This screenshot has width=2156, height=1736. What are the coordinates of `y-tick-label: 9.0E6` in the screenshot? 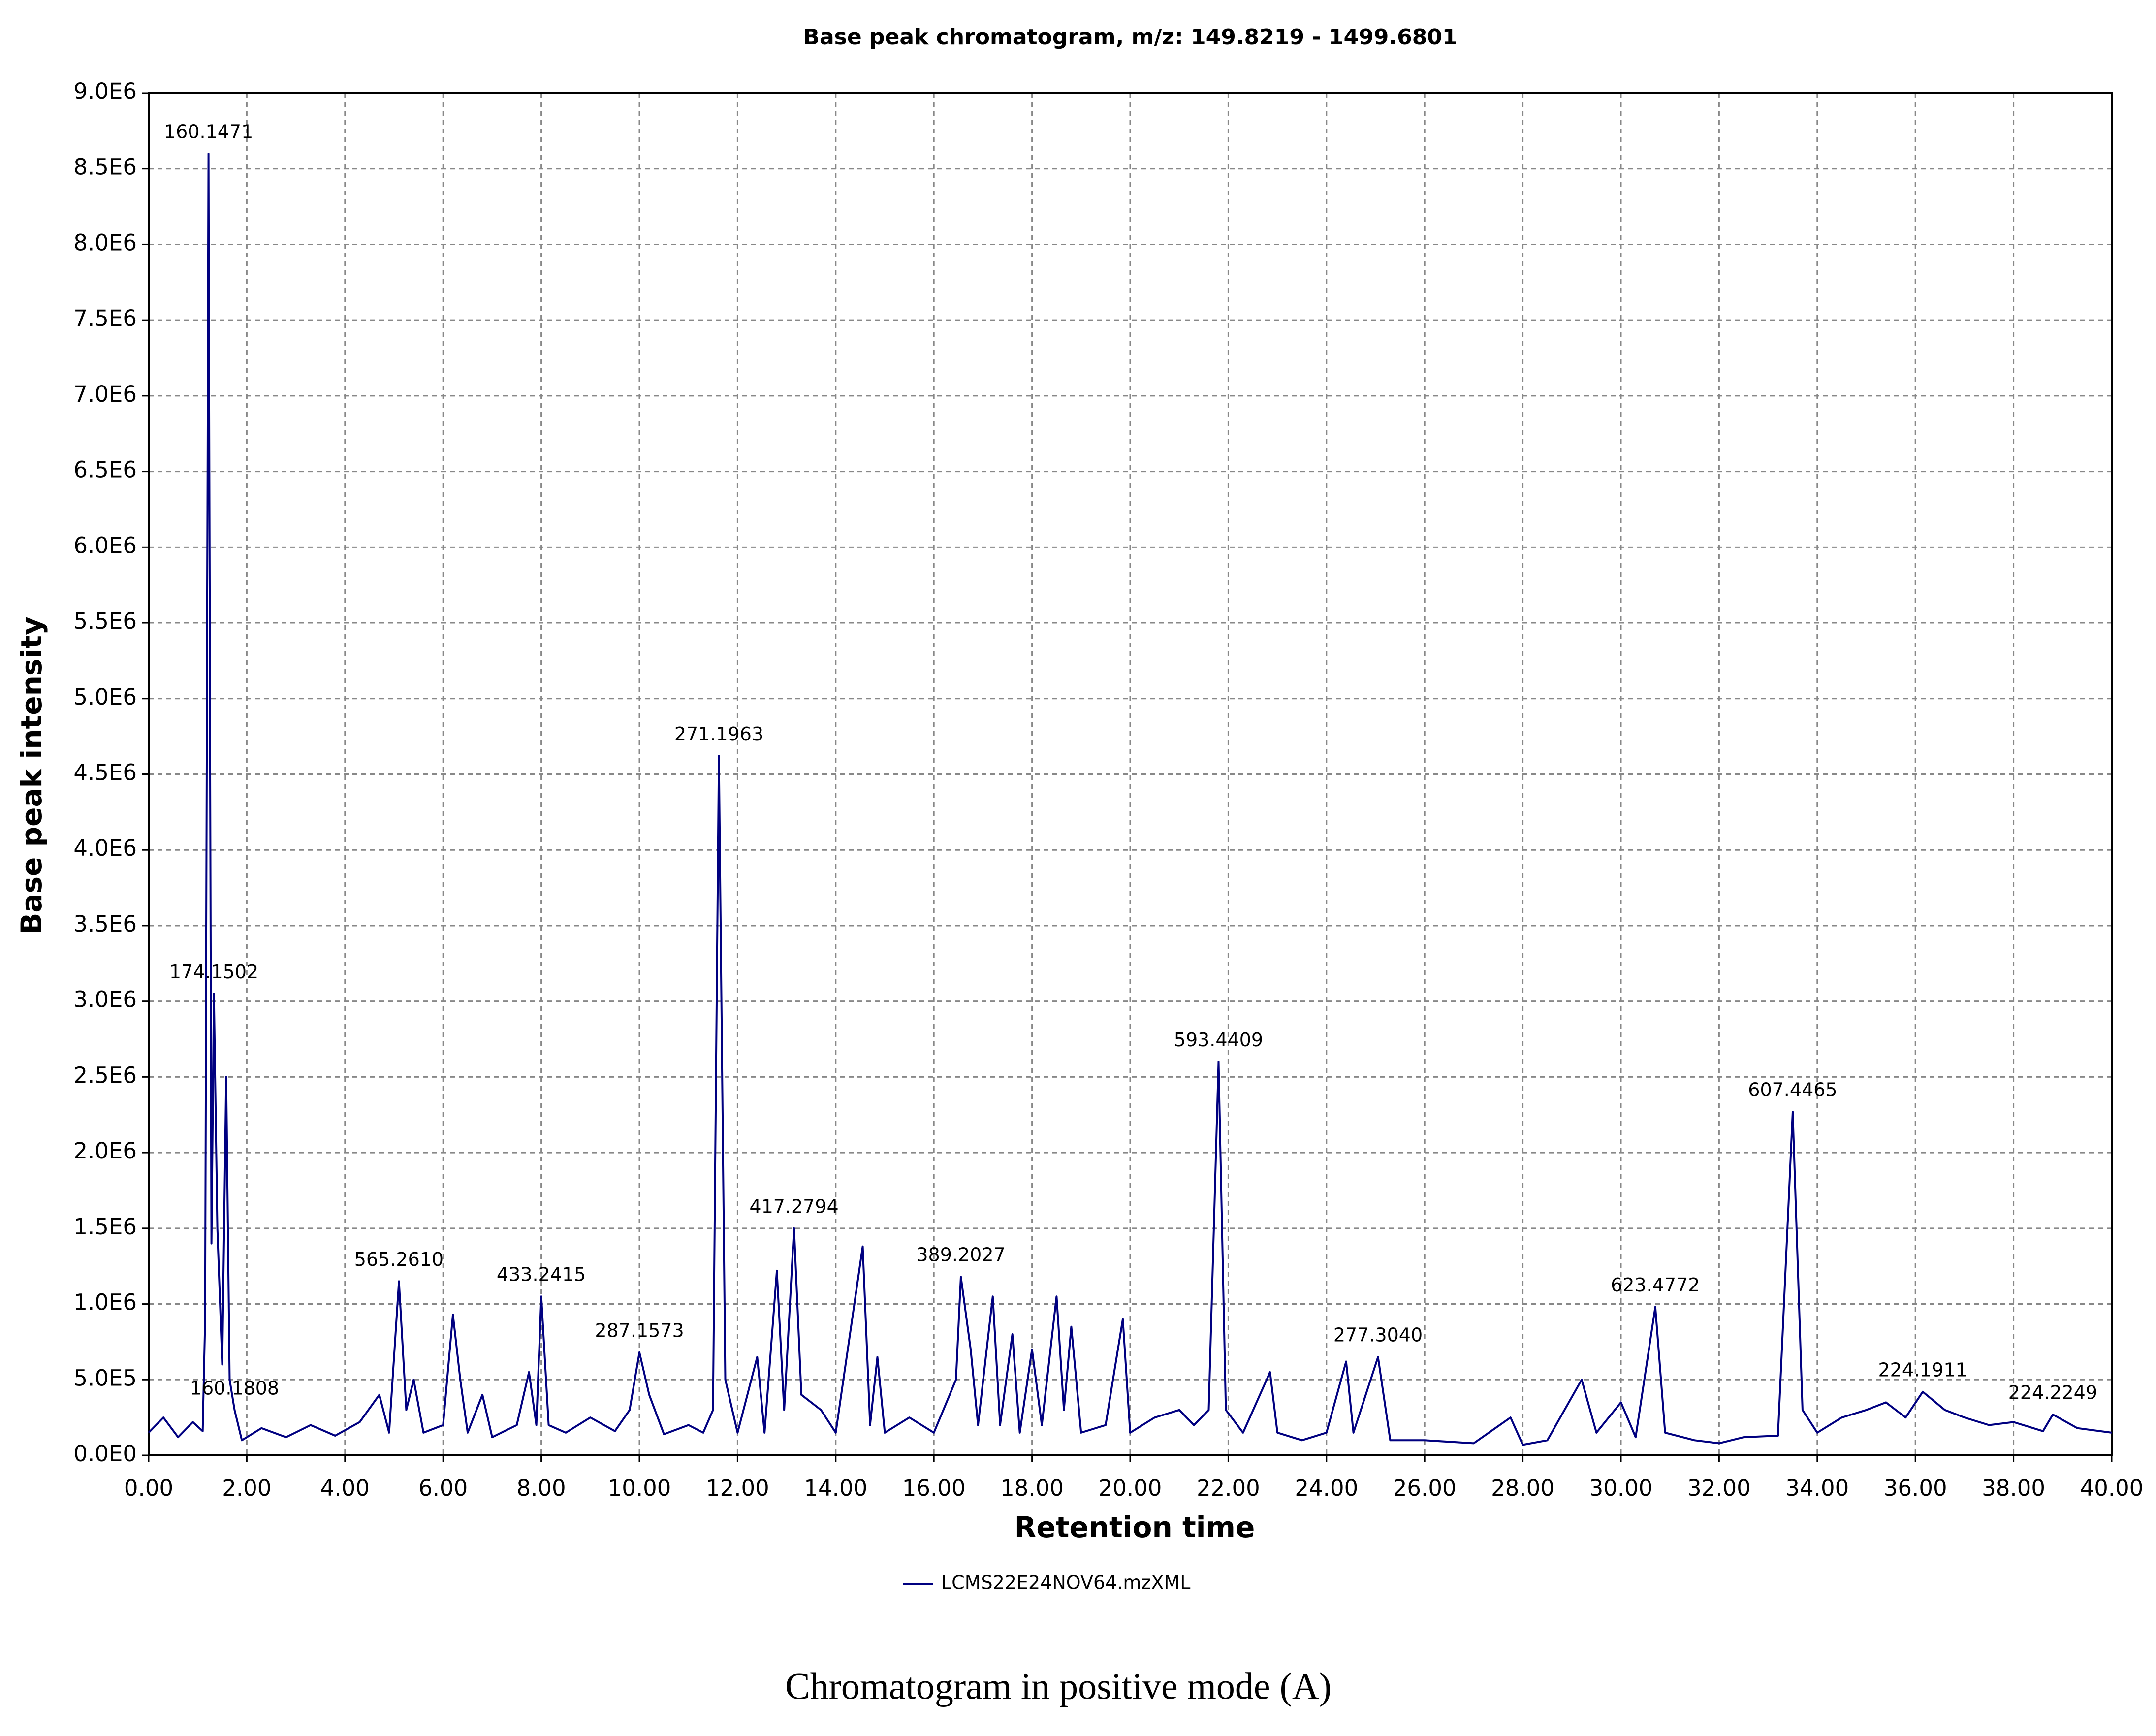 It's located at (105, 91).